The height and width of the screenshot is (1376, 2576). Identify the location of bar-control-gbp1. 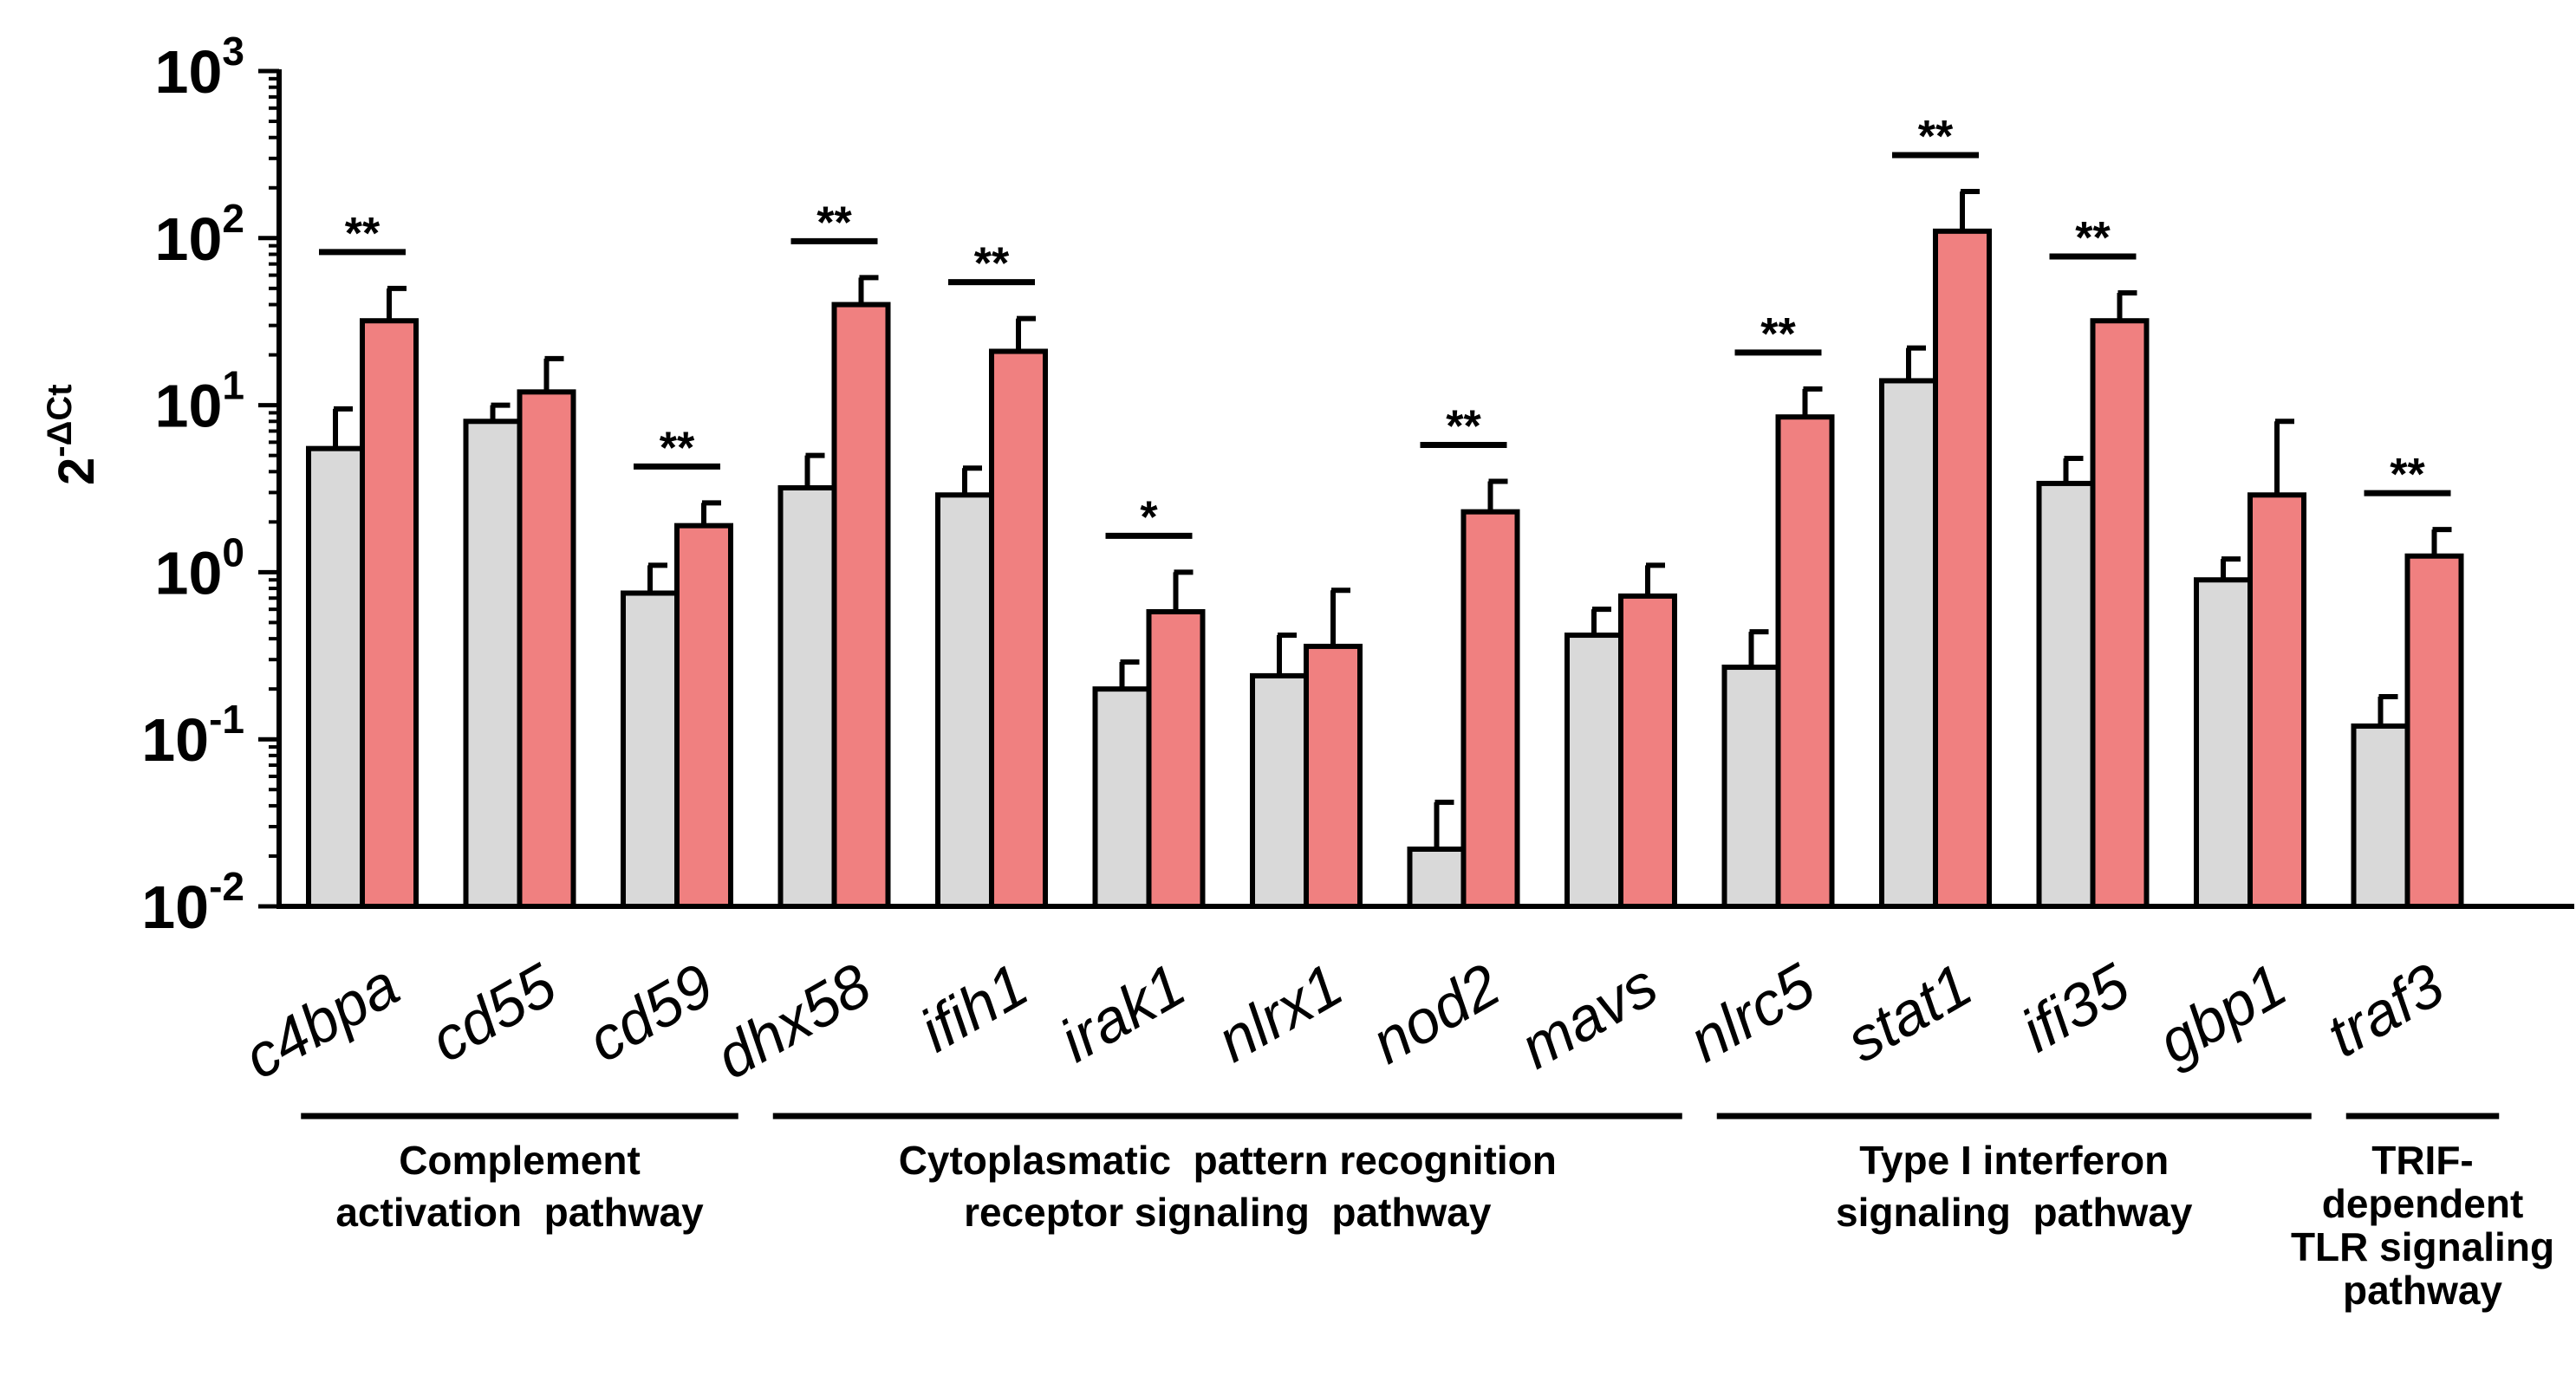
(2223, 743).